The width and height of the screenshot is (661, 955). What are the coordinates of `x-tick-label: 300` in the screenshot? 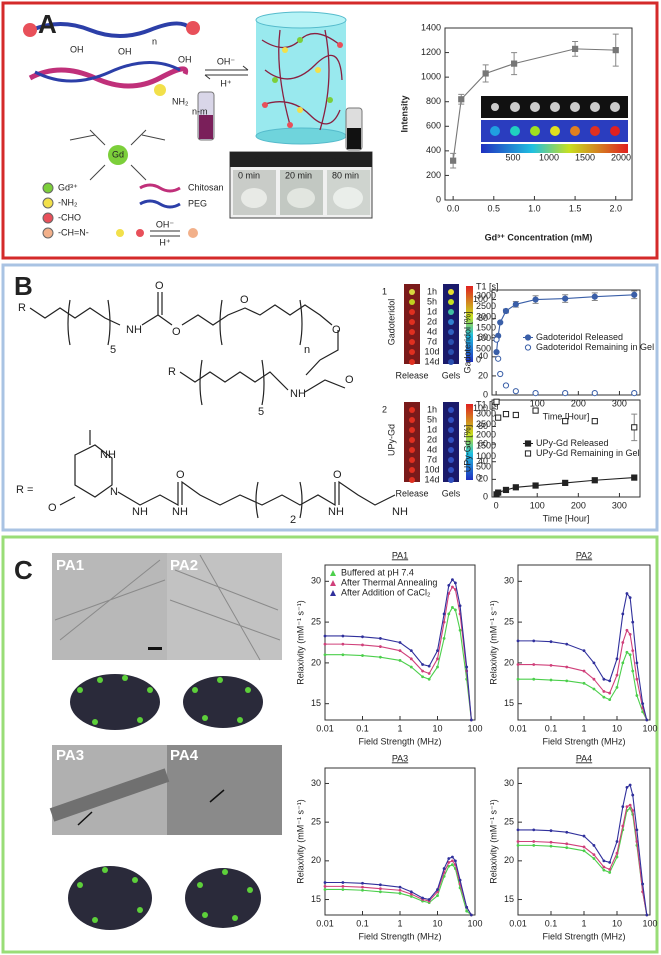 It's located at (619, 403).